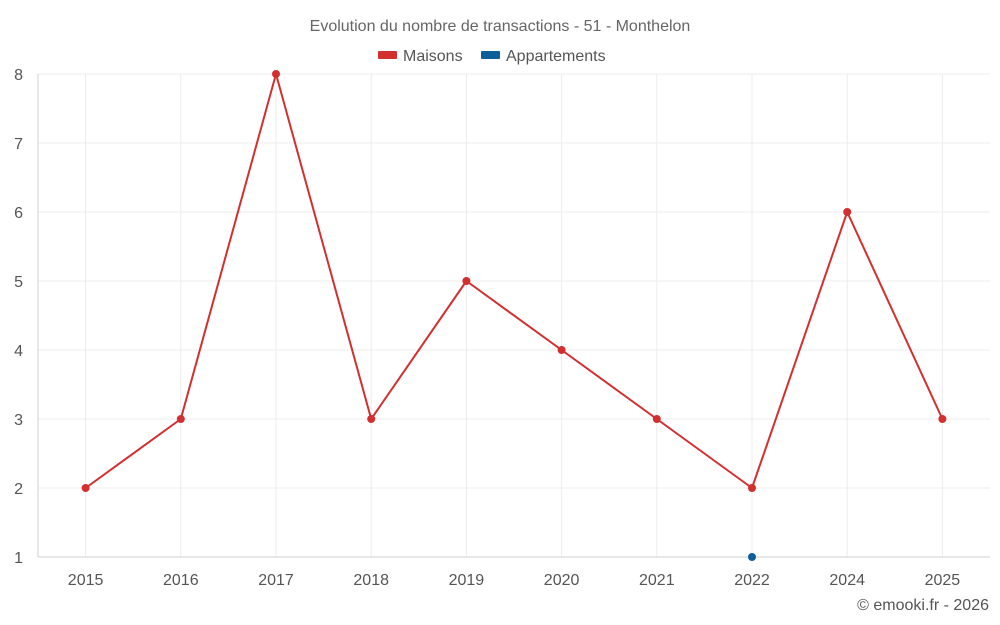 Image resolution: width=1000 pixels, height=625 pixels. I want to click on x-tick-label: 2016, so click(181, 580).